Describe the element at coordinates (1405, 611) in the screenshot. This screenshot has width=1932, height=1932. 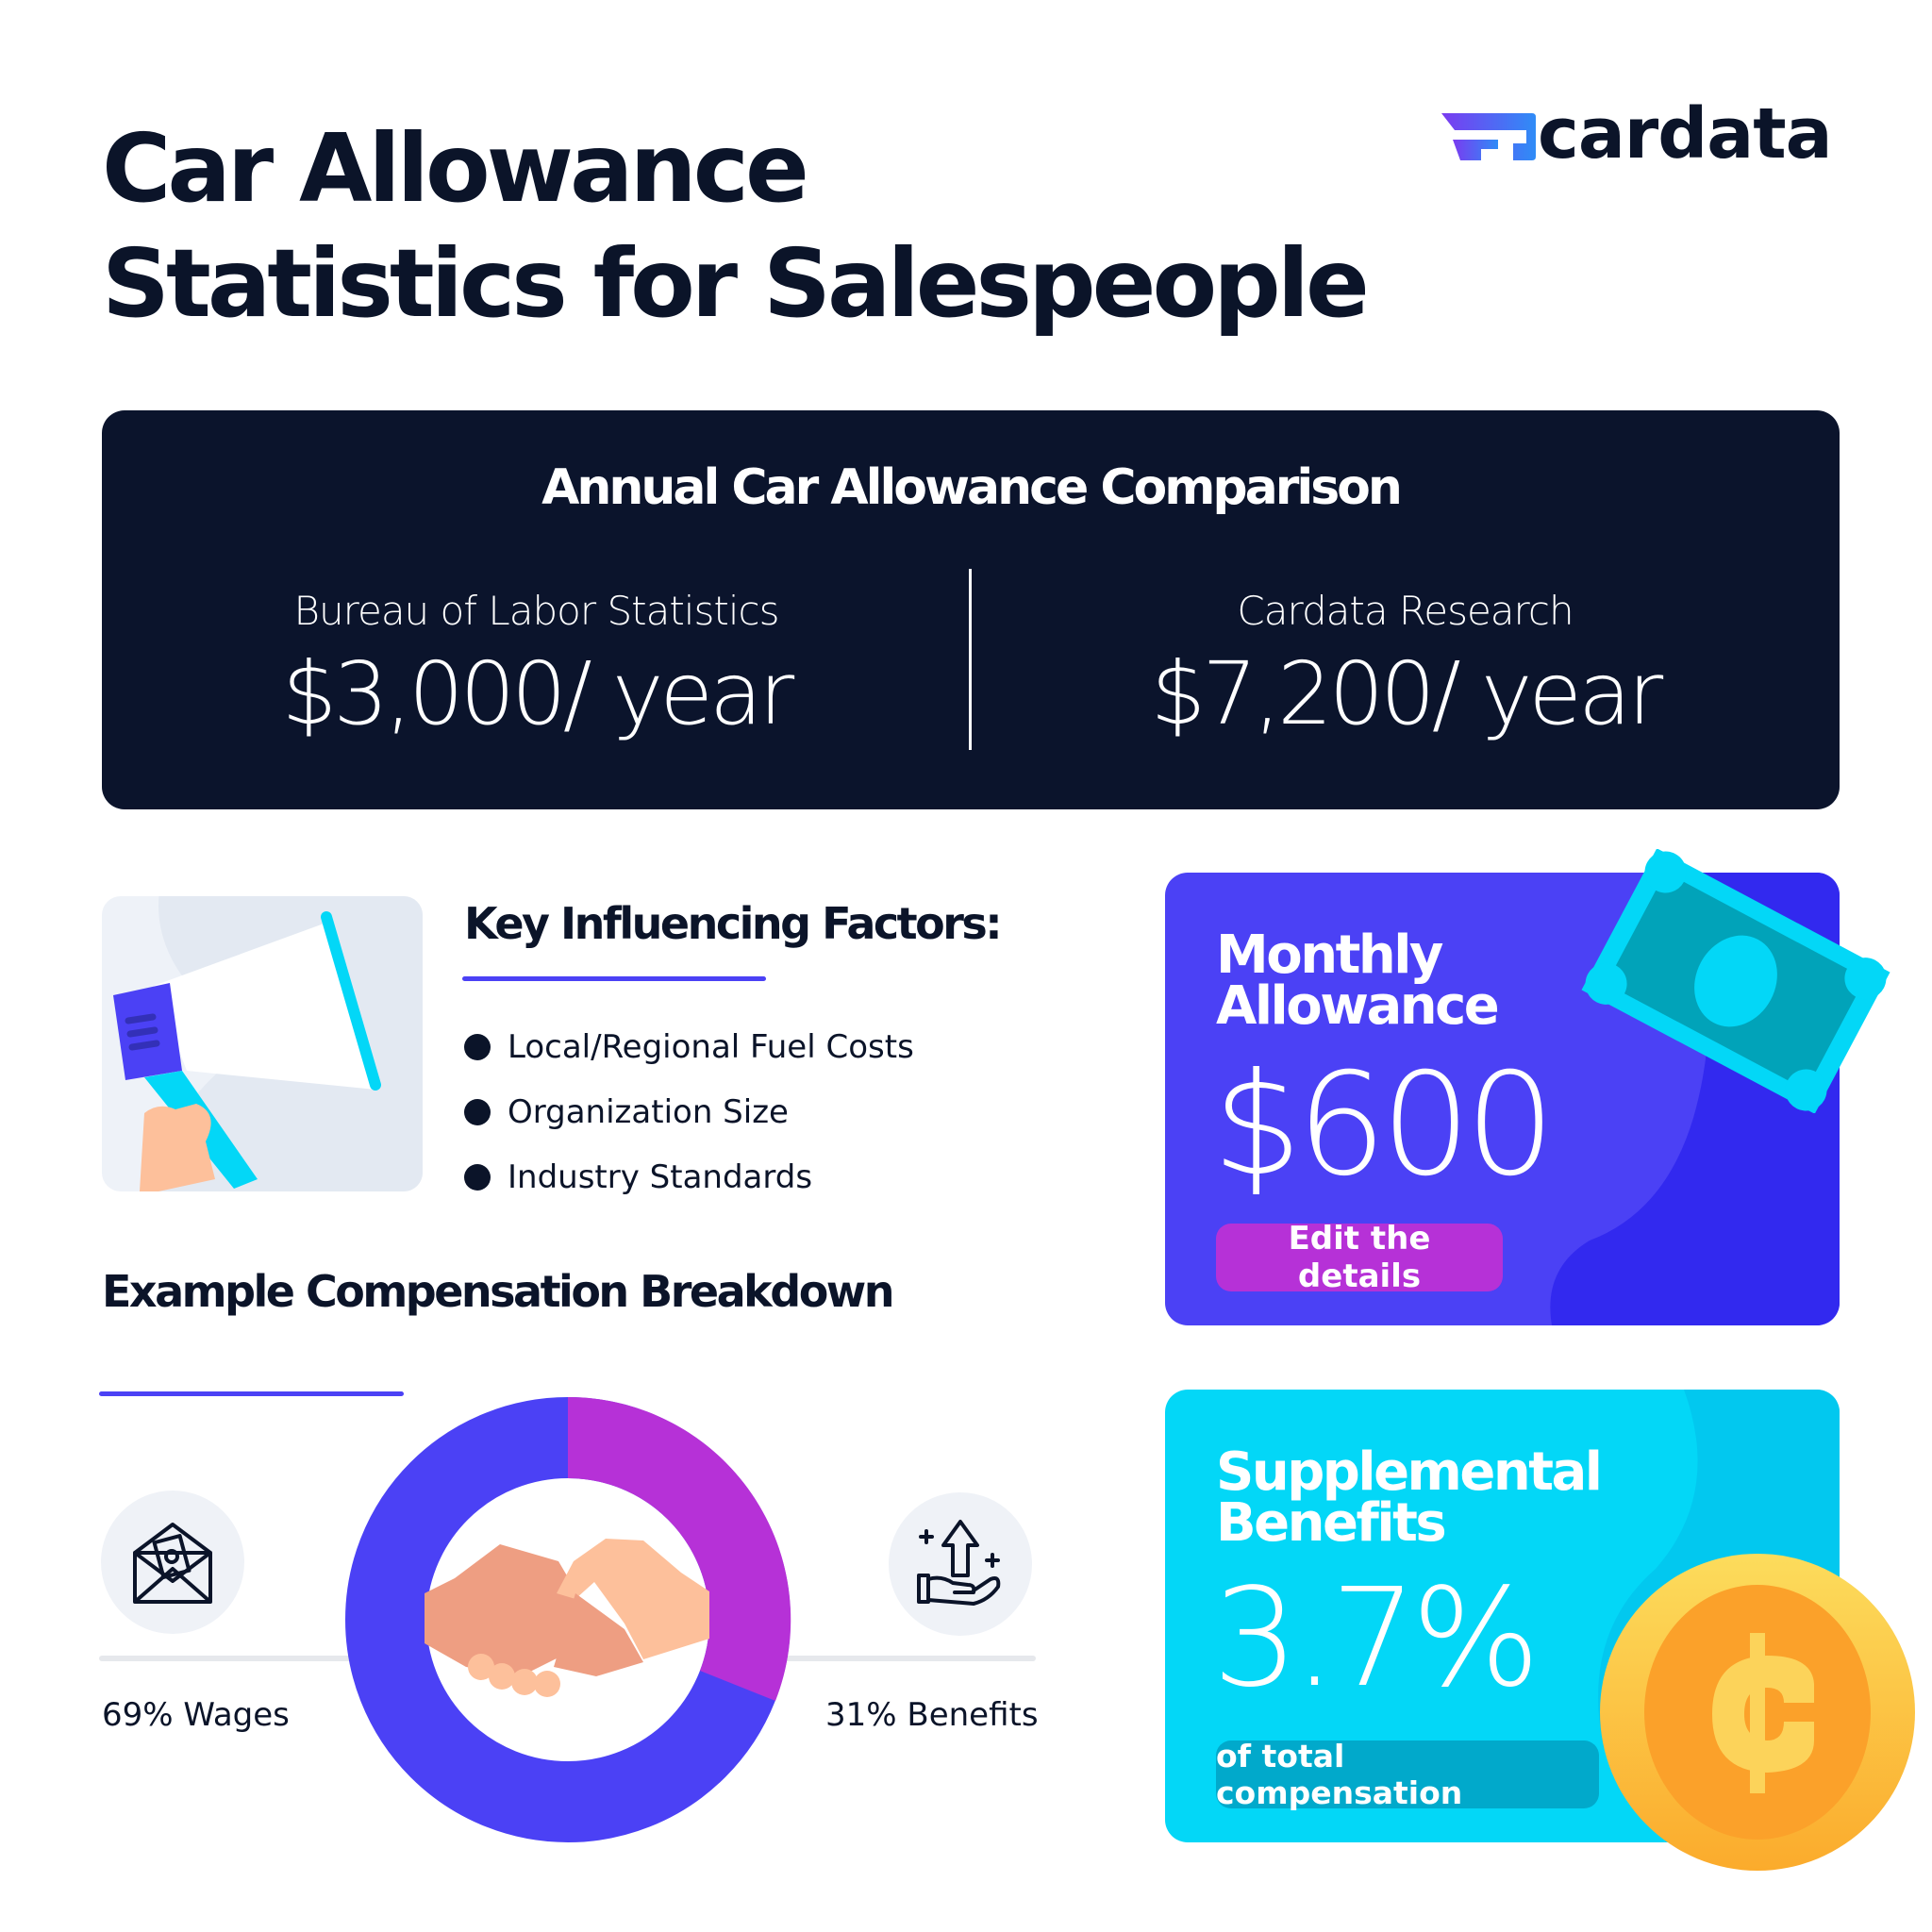
I see `cardata-source-label: Cardata Research` at that location.